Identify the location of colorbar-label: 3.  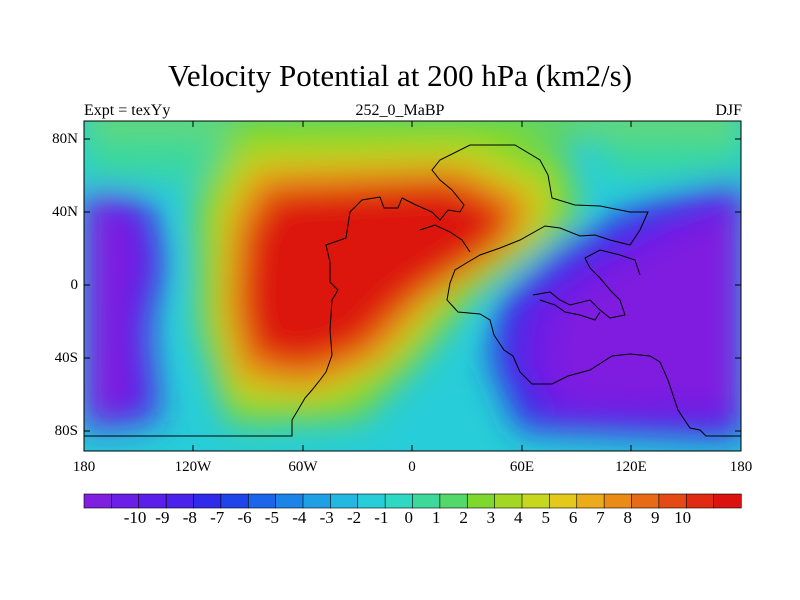
(491, 517).